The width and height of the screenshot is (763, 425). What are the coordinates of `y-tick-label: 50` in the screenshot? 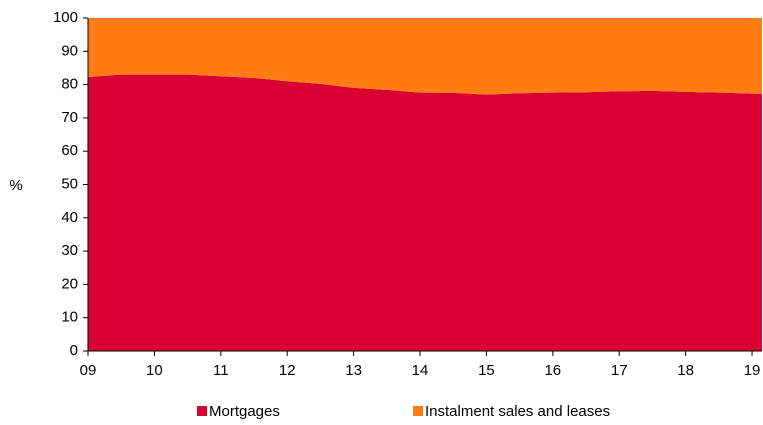 It's located at (69, 183).